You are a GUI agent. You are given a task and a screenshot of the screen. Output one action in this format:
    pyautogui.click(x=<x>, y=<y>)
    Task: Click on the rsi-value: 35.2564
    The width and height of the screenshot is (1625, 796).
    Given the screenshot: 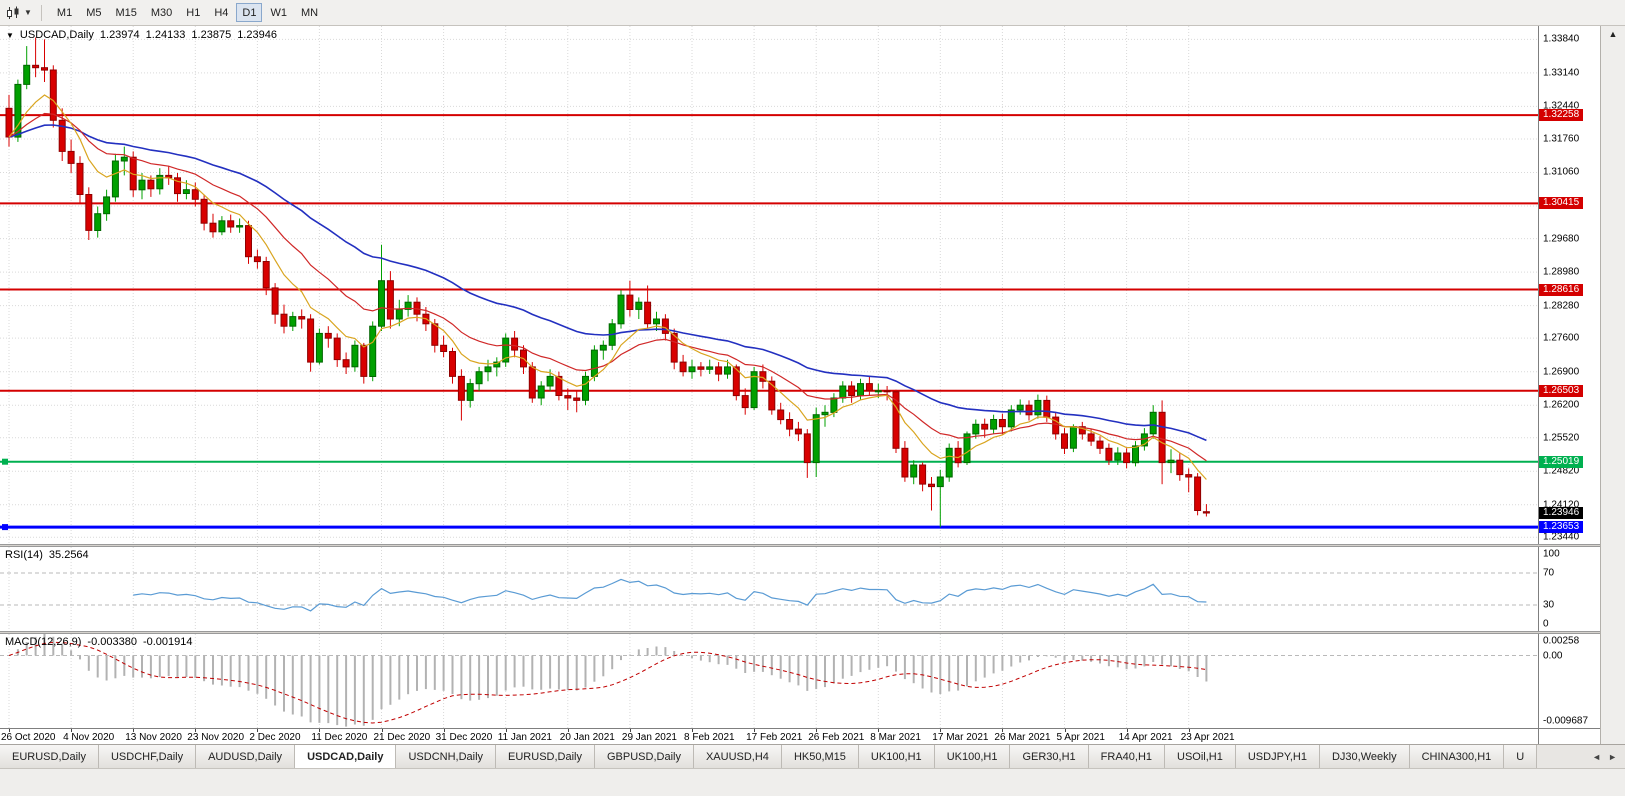 What is the action you would take?
    pyautogui.click(x=68, y=555)
    